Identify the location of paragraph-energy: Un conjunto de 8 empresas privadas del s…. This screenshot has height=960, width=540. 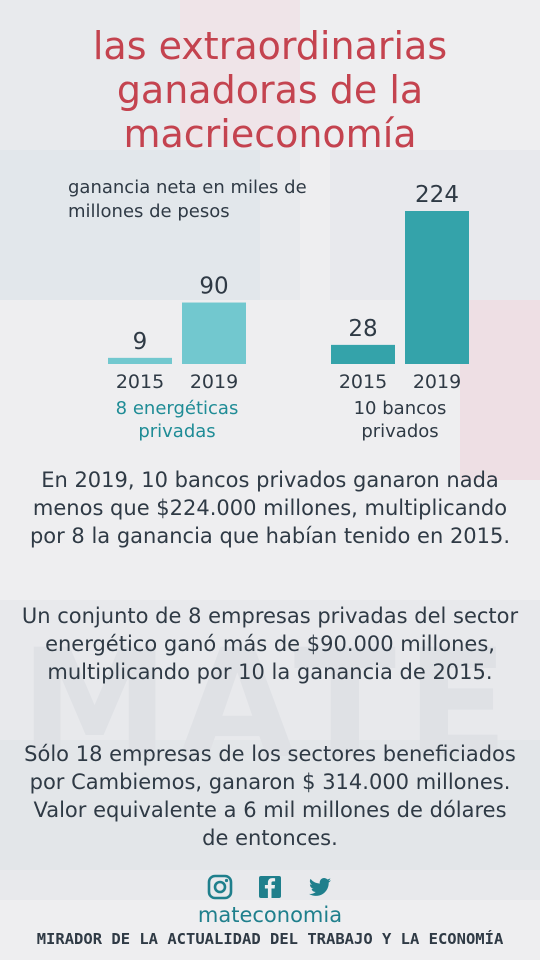
(270, 644).